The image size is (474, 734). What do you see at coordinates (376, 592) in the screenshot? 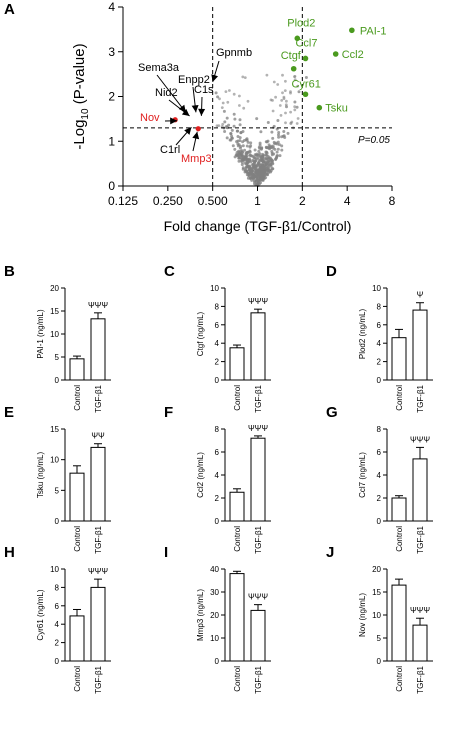
I see `y-tick-label-j: 15` at bounding box center [376, 592].